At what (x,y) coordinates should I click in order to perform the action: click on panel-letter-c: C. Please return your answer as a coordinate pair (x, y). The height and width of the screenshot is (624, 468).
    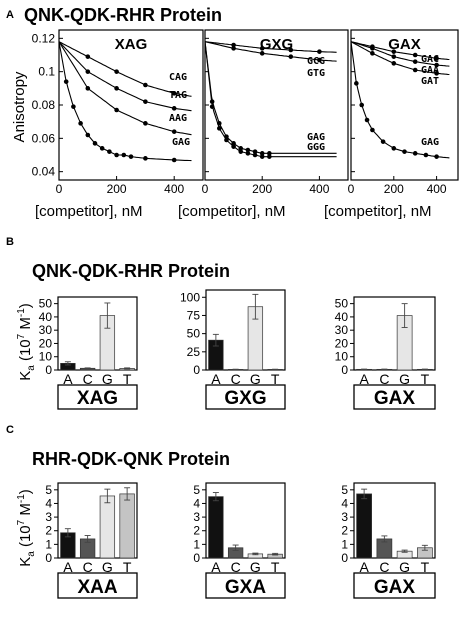
    Looking at the image, I should click on (10, 430).